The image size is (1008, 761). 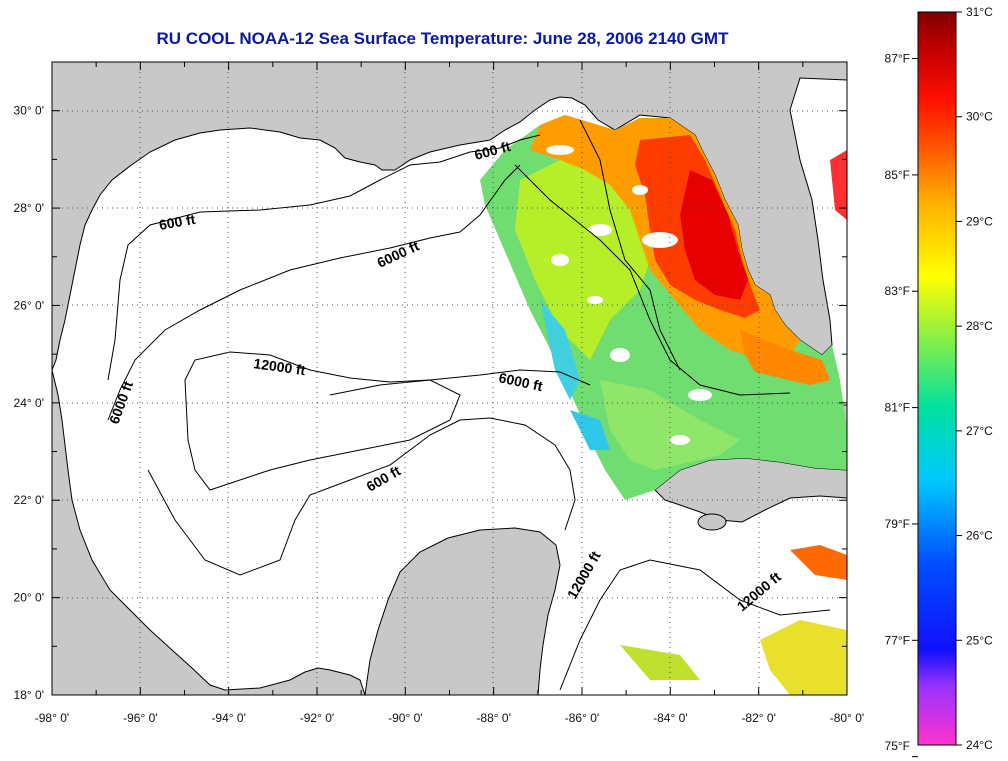 I want to click on lon-tick-label: -94° 0', so click(x=228, y=718).